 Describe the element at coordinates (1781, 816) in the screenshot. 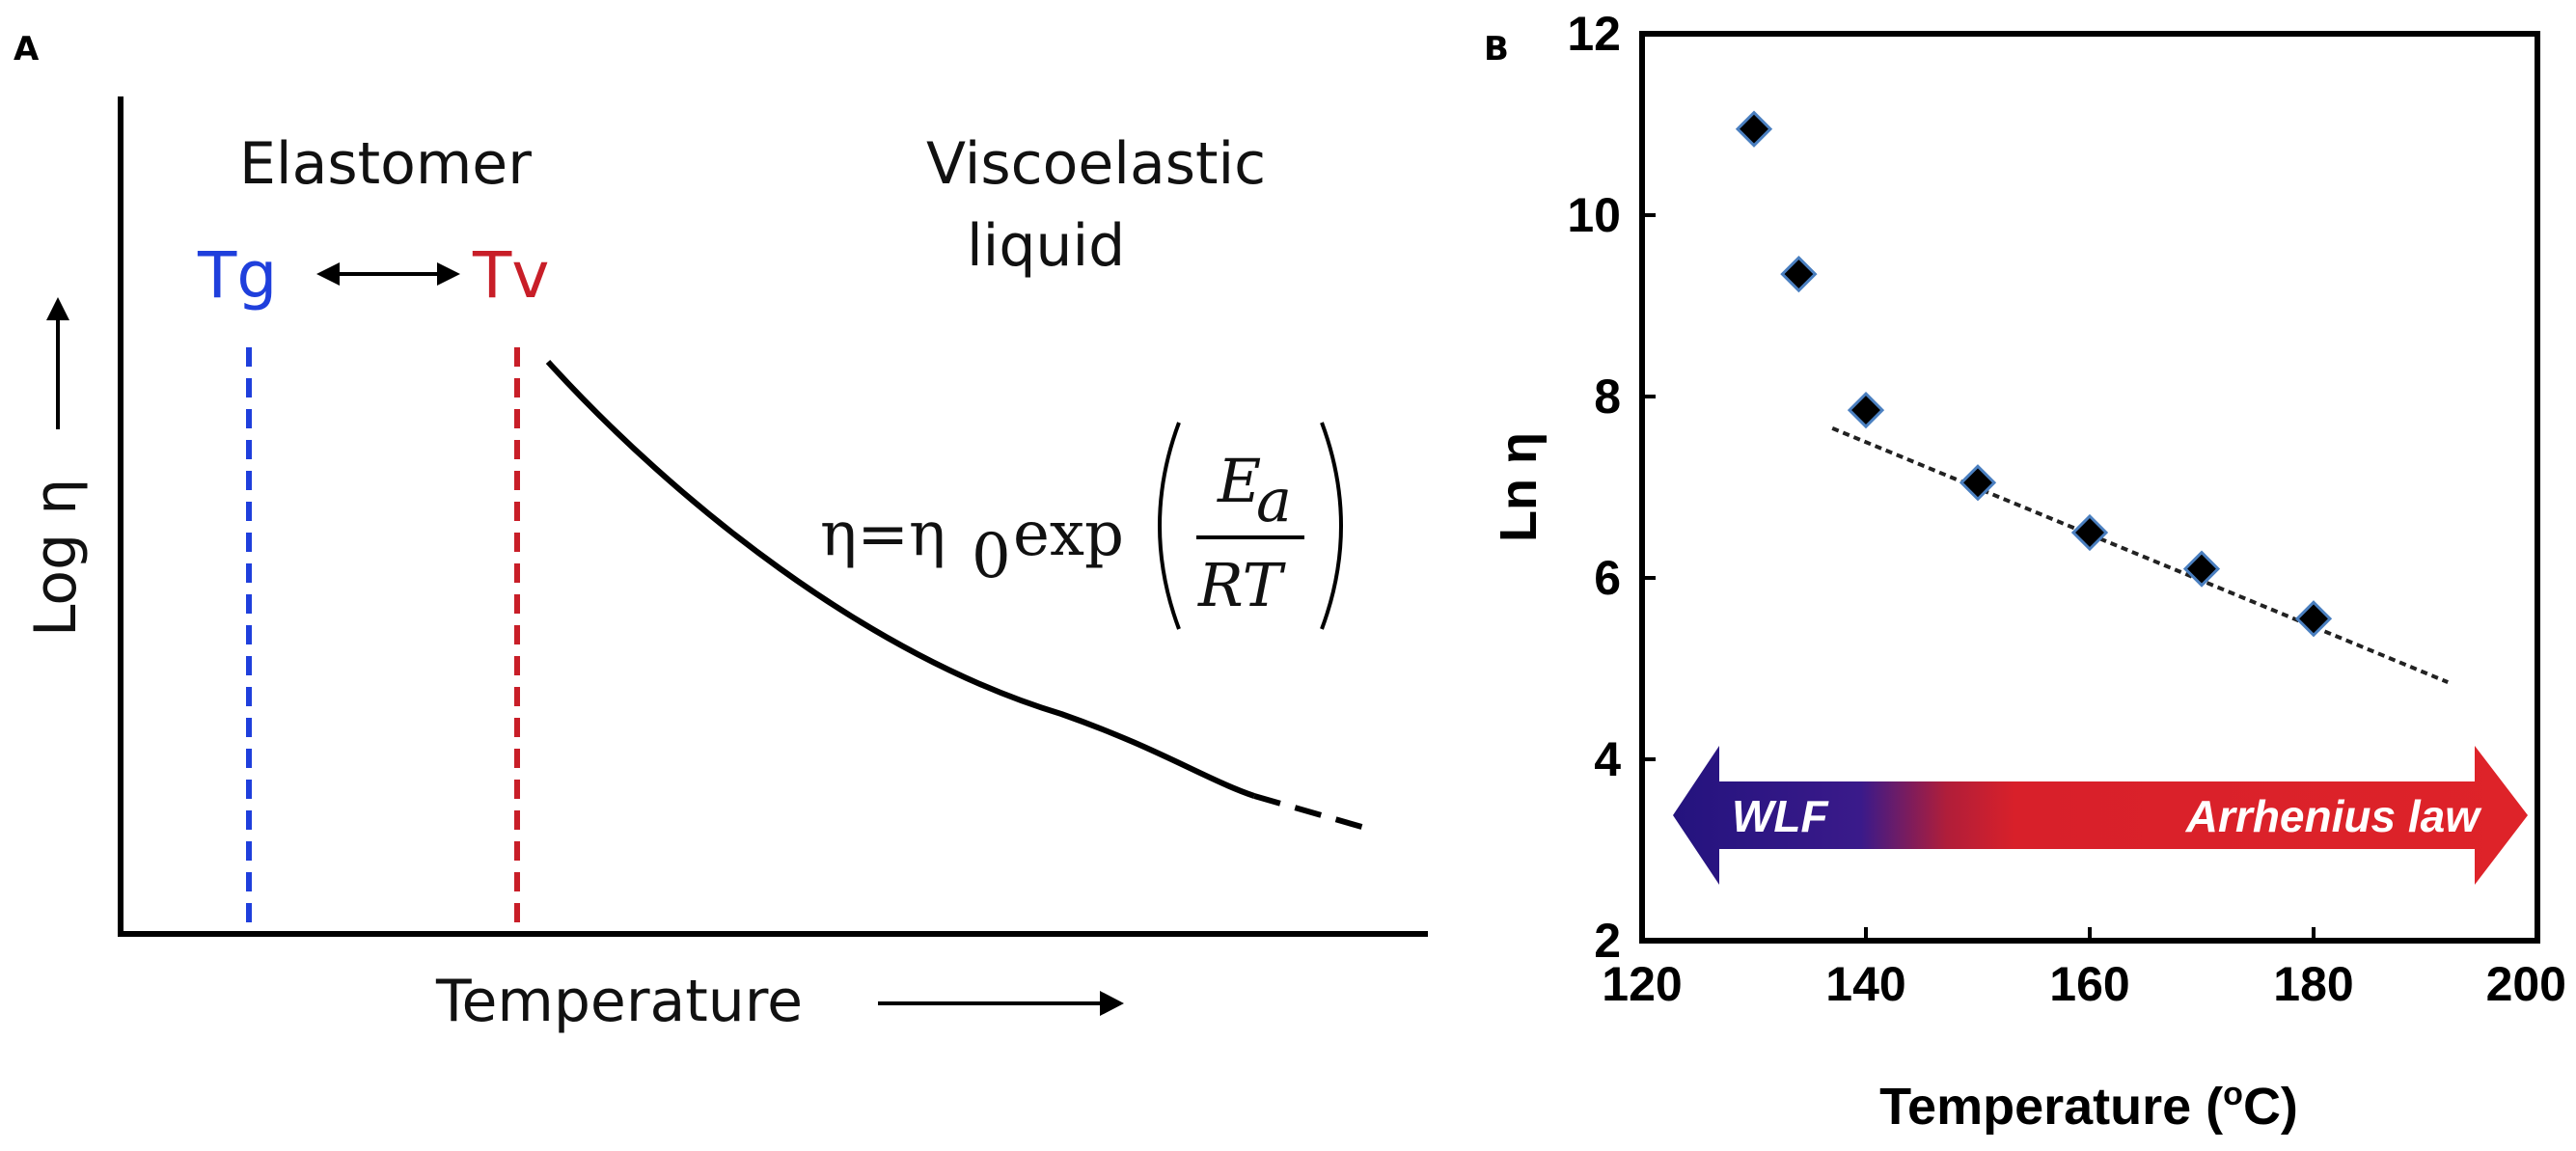

I see `b-wlf-label: WLF` at that location.